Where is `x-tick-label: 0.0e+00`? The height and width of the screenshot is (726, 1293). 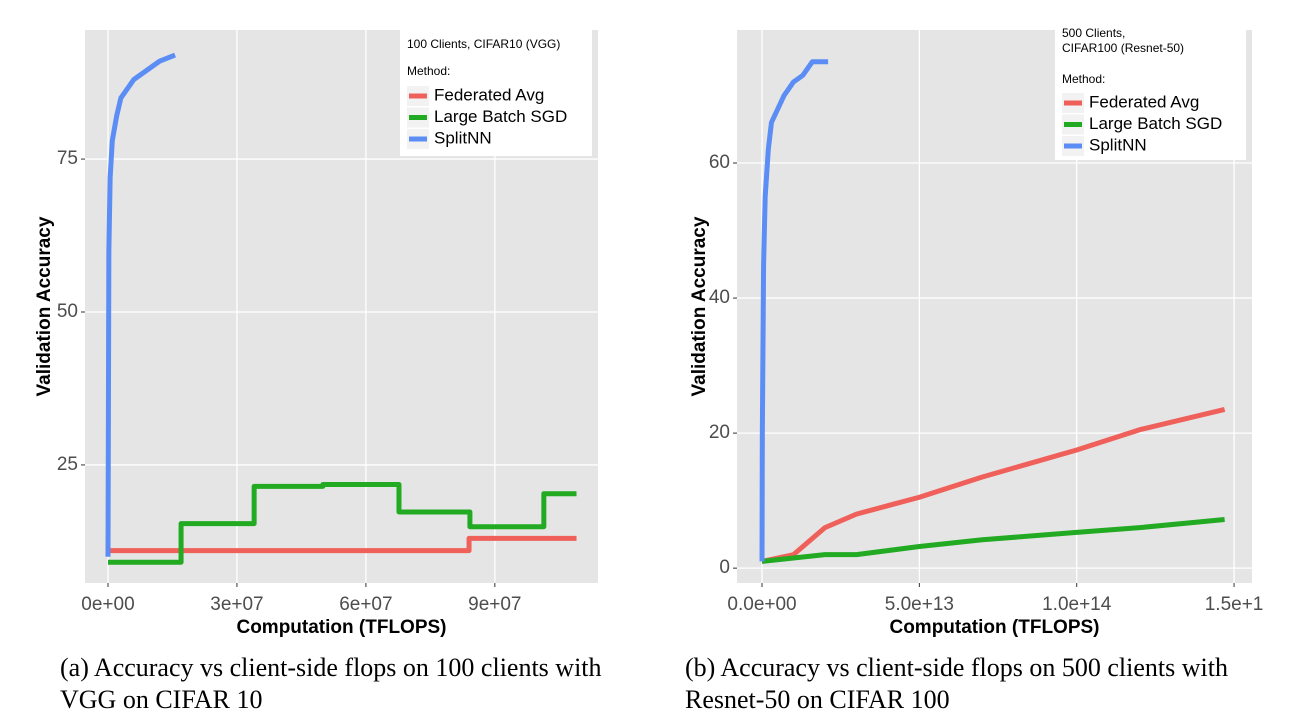 x-tick-label: 0.0e+00 is located at coordinates (761, 604).